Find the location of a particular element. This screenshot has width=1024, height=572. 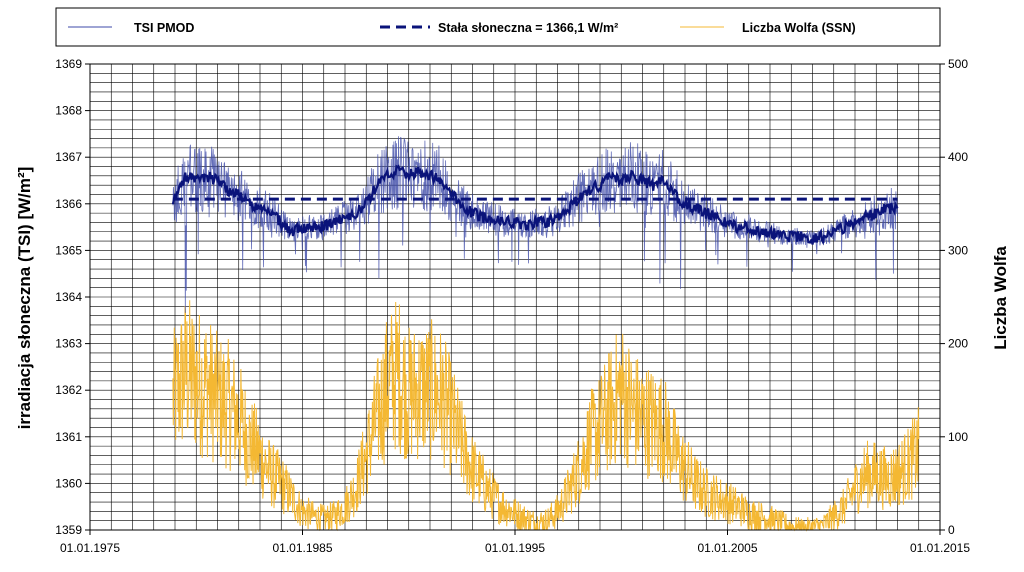

x-tick-label: 01.01.1995 is located at coordinates (515, 548).